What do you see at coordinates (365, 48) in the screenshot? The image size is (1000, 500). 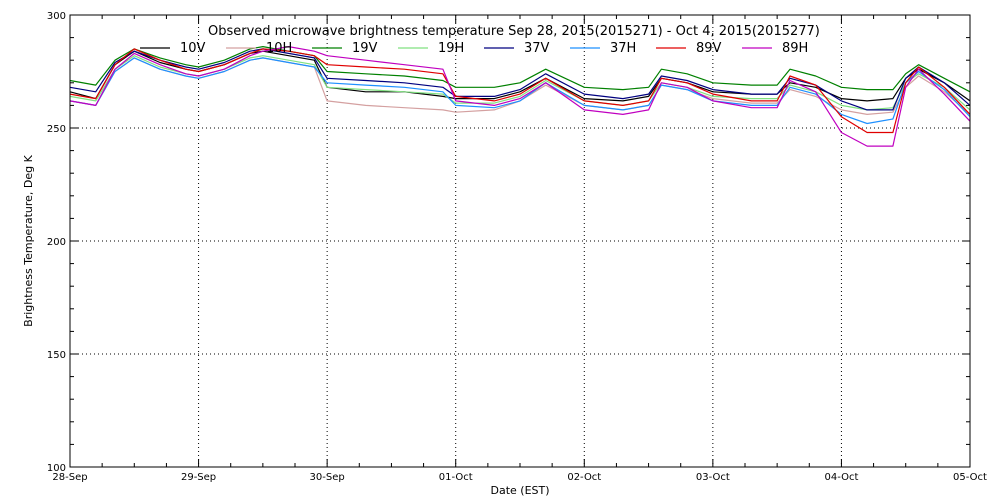 I see `legend-label-19v: 19V` at bounding box center [365, 48].